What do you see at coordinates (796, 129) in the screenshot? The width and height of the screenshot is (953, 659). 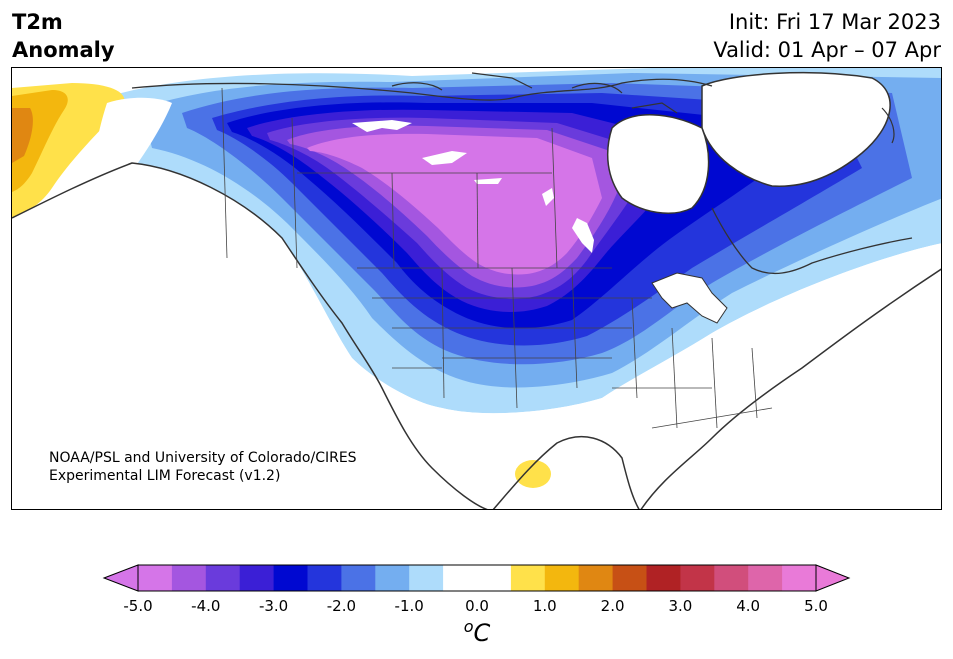 I see `greenland` at bounding box center [796, 129].